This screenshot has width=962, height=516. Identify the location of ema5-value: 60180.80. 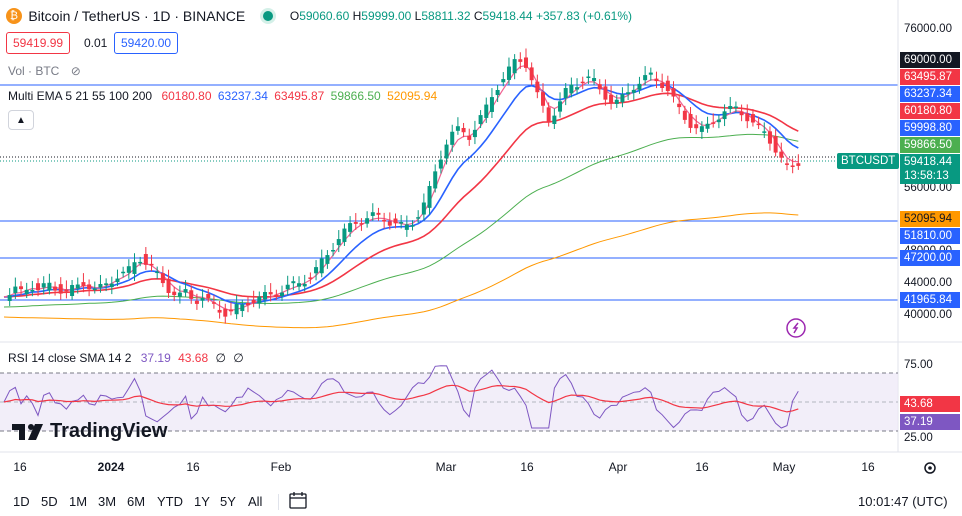
(186, 96).